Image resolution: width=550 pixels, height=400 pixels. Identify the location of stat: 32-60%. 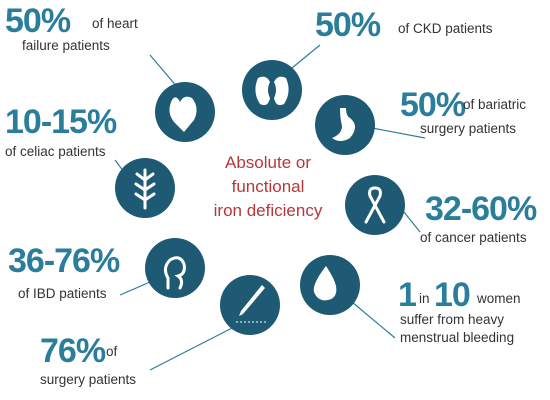
(481, 209).